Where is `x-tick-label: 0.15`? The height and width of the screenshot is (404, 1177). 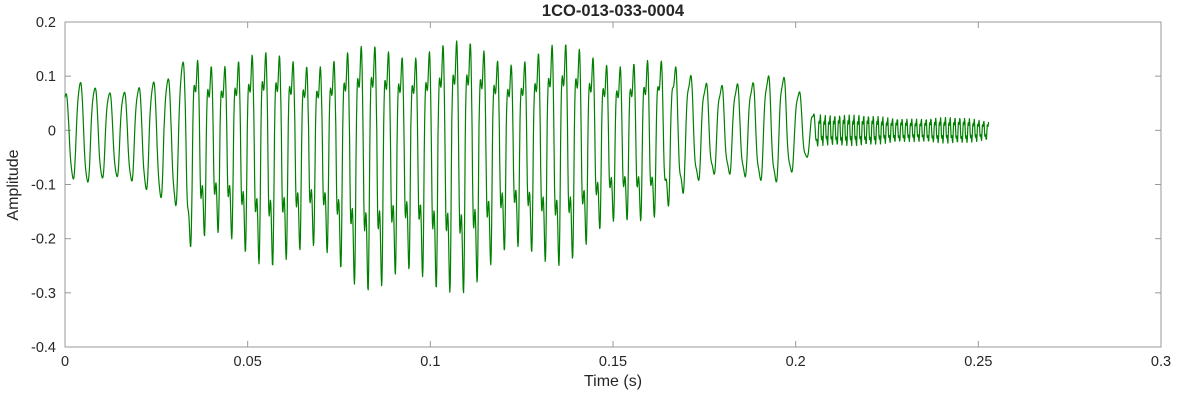 x-tick-label: 0.15 is located at coordinates (613, 362).